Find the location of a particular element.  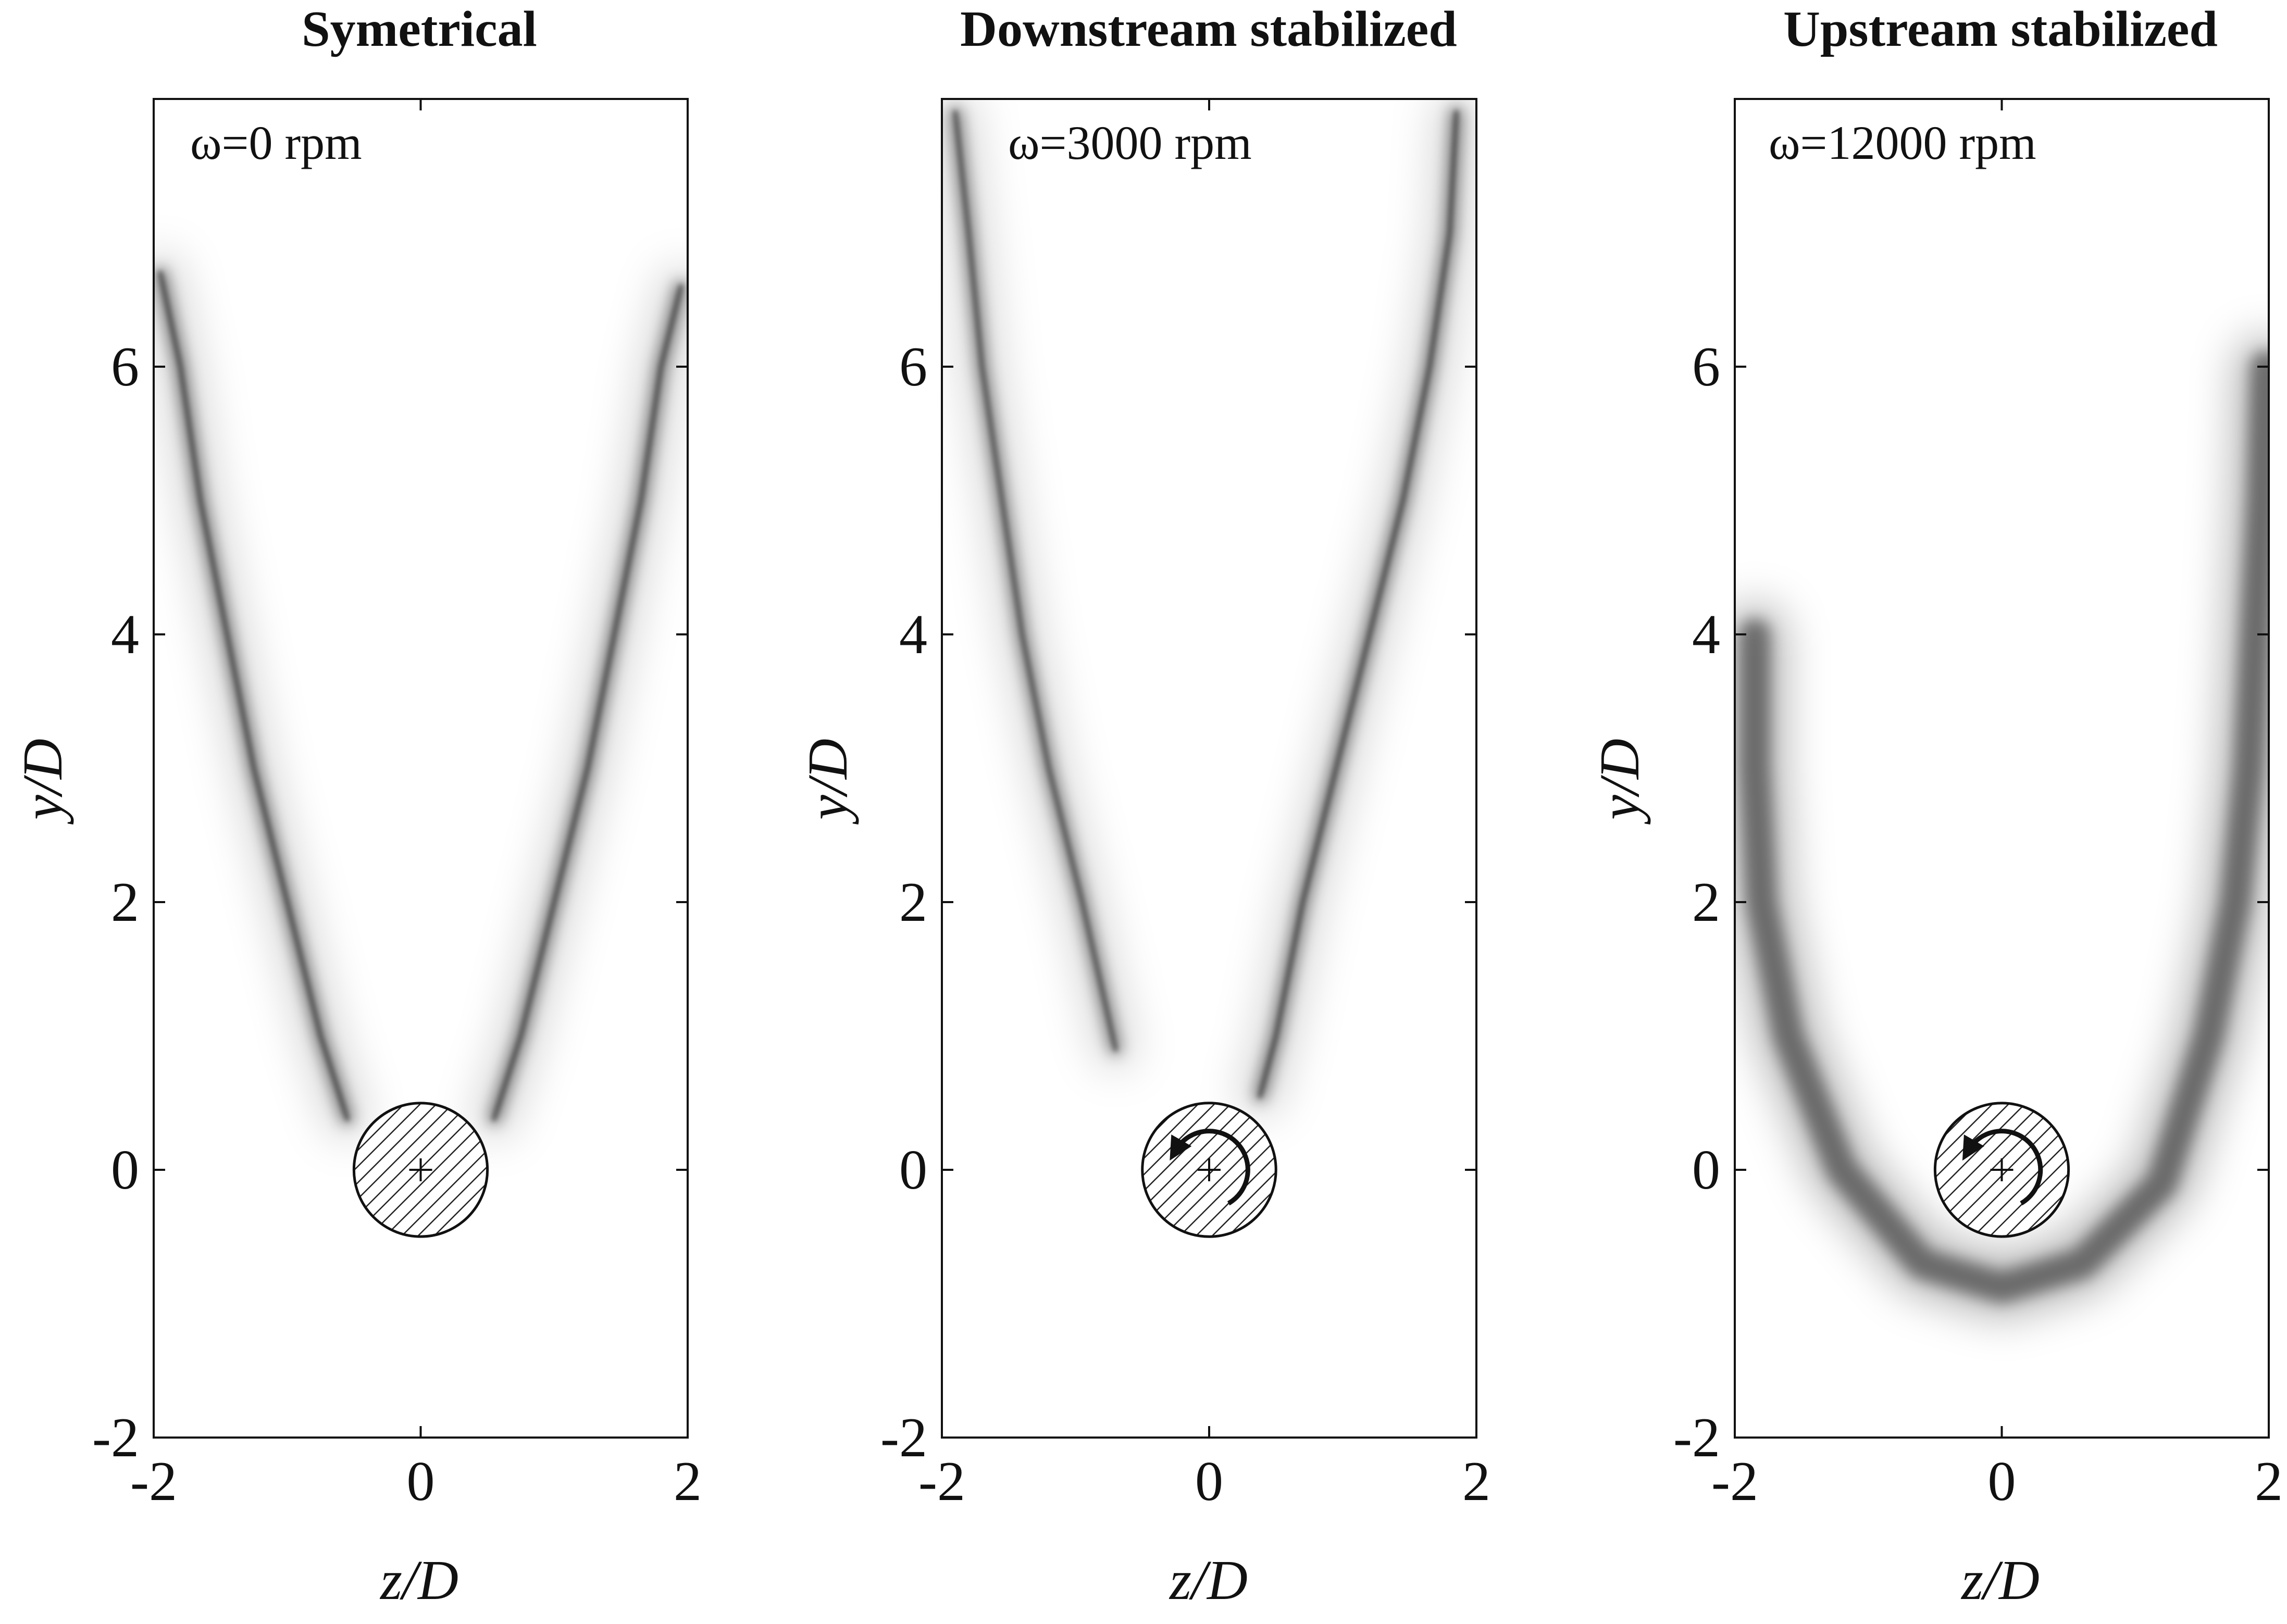

rpm-annotation: ω=0 rpm is located at coordinates (276, 142).